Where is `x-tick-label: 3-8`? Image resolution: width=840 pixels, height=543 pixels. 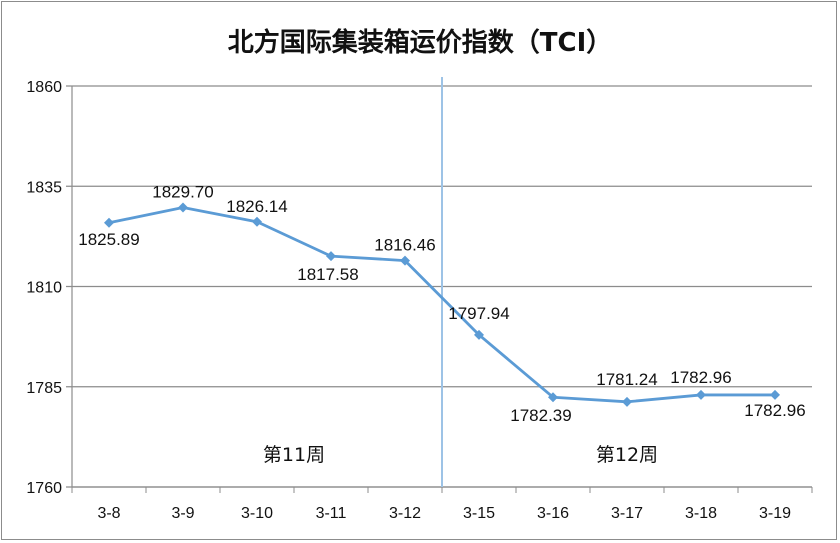 x-tick-label: 3-8 is located at coordinates (108, 513).